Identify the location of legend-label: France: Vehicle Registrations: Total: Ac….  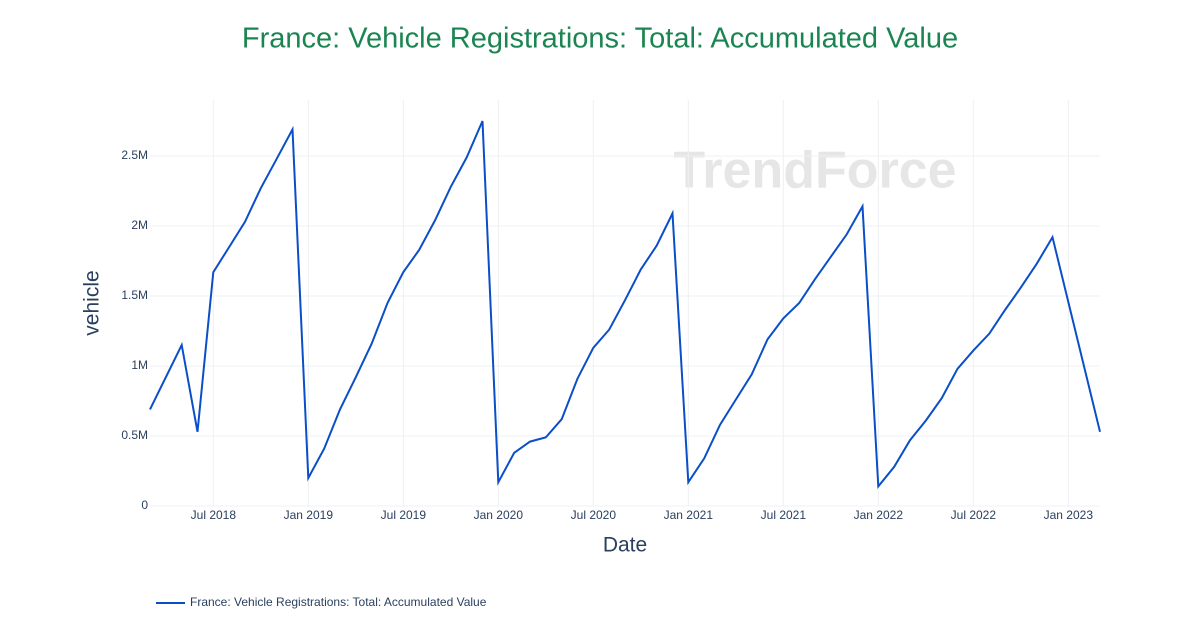
(338, 602).